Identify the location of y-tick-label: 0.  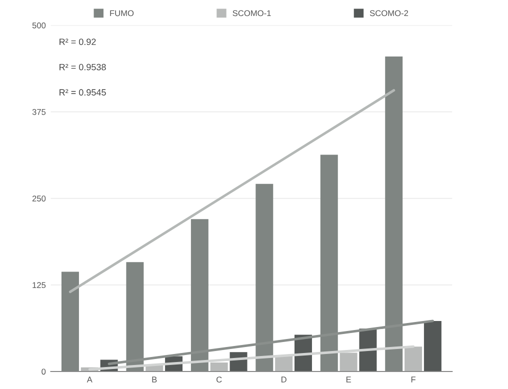
(44, 371).